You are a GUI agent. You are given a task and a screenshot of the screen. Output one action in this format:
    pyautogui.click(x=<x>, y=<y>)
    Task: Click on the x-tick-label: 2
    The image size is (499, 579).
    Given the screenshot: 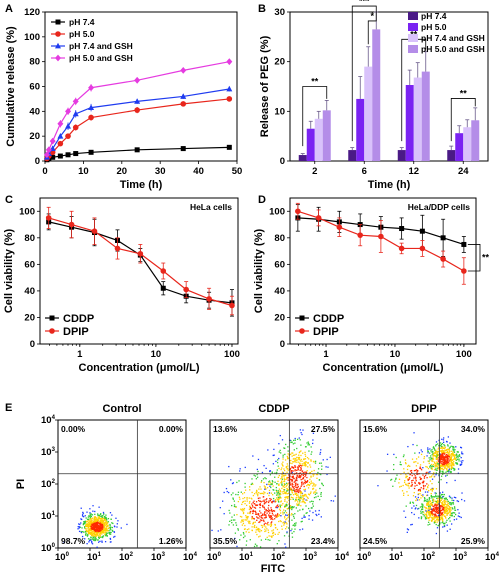 What is the action you would take?
    pyautogui.click(x=314, y=171)
    